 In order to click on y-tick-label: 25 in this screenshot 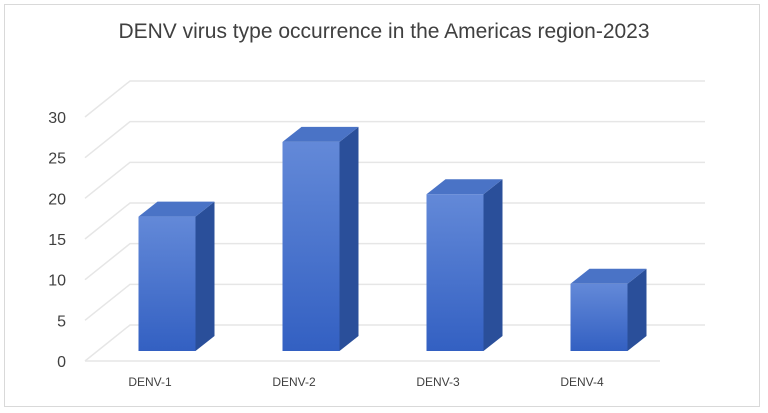, I will do `click(57, 159)`.